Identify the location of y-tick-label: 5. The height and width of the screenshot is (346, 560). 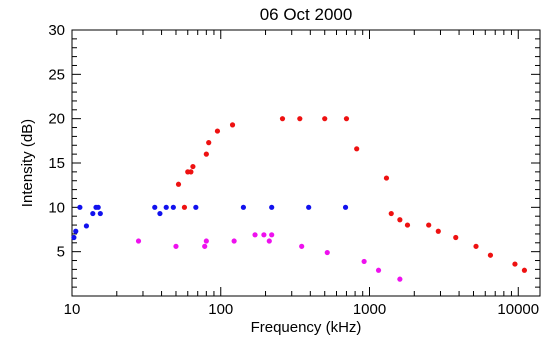
(61, 252).